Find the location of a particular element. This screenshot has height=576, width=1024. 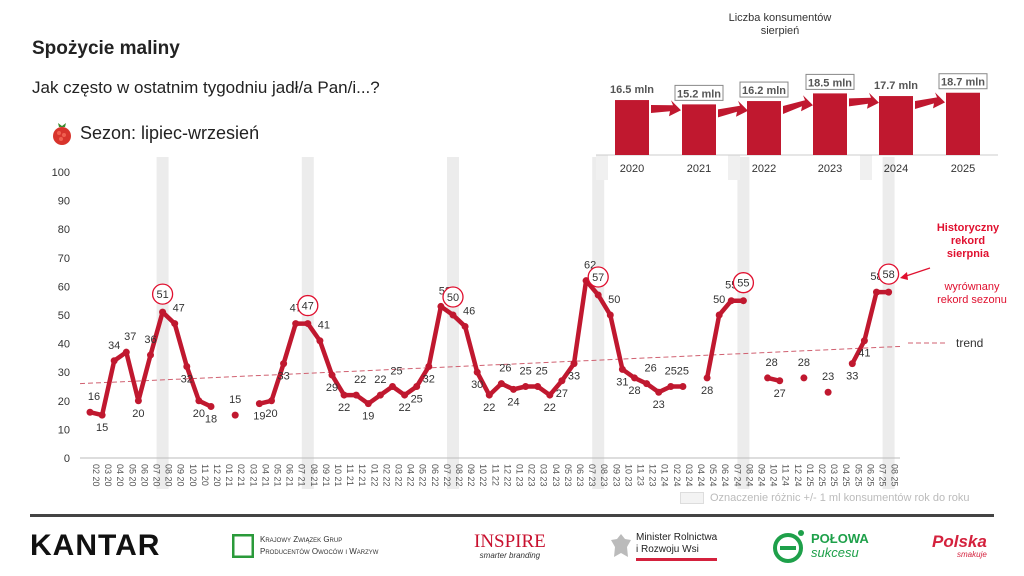

x-tick-label: 03 23 is located at coordinates (544, 475).